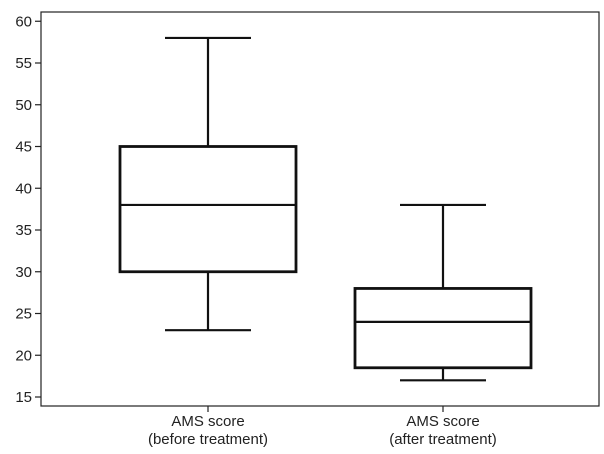 The height and width of the screenshot is (454, 604). I want to click on y-tick-label: 45, so click(23, 147).